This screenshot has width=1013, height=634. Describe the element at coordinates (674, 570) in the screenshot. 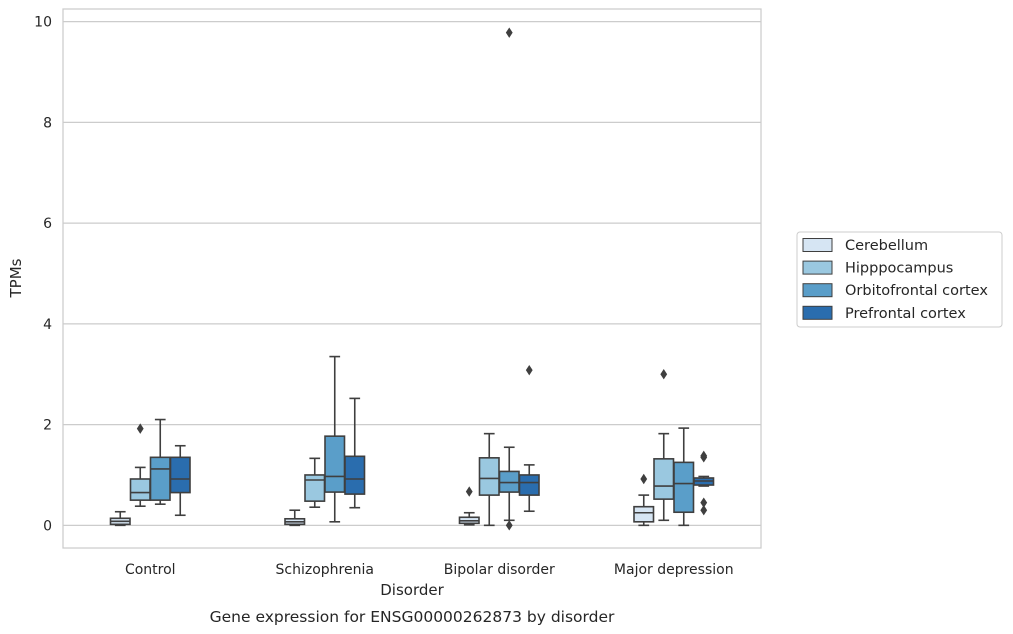

I see `x-tick-label: Major depression` at that location.